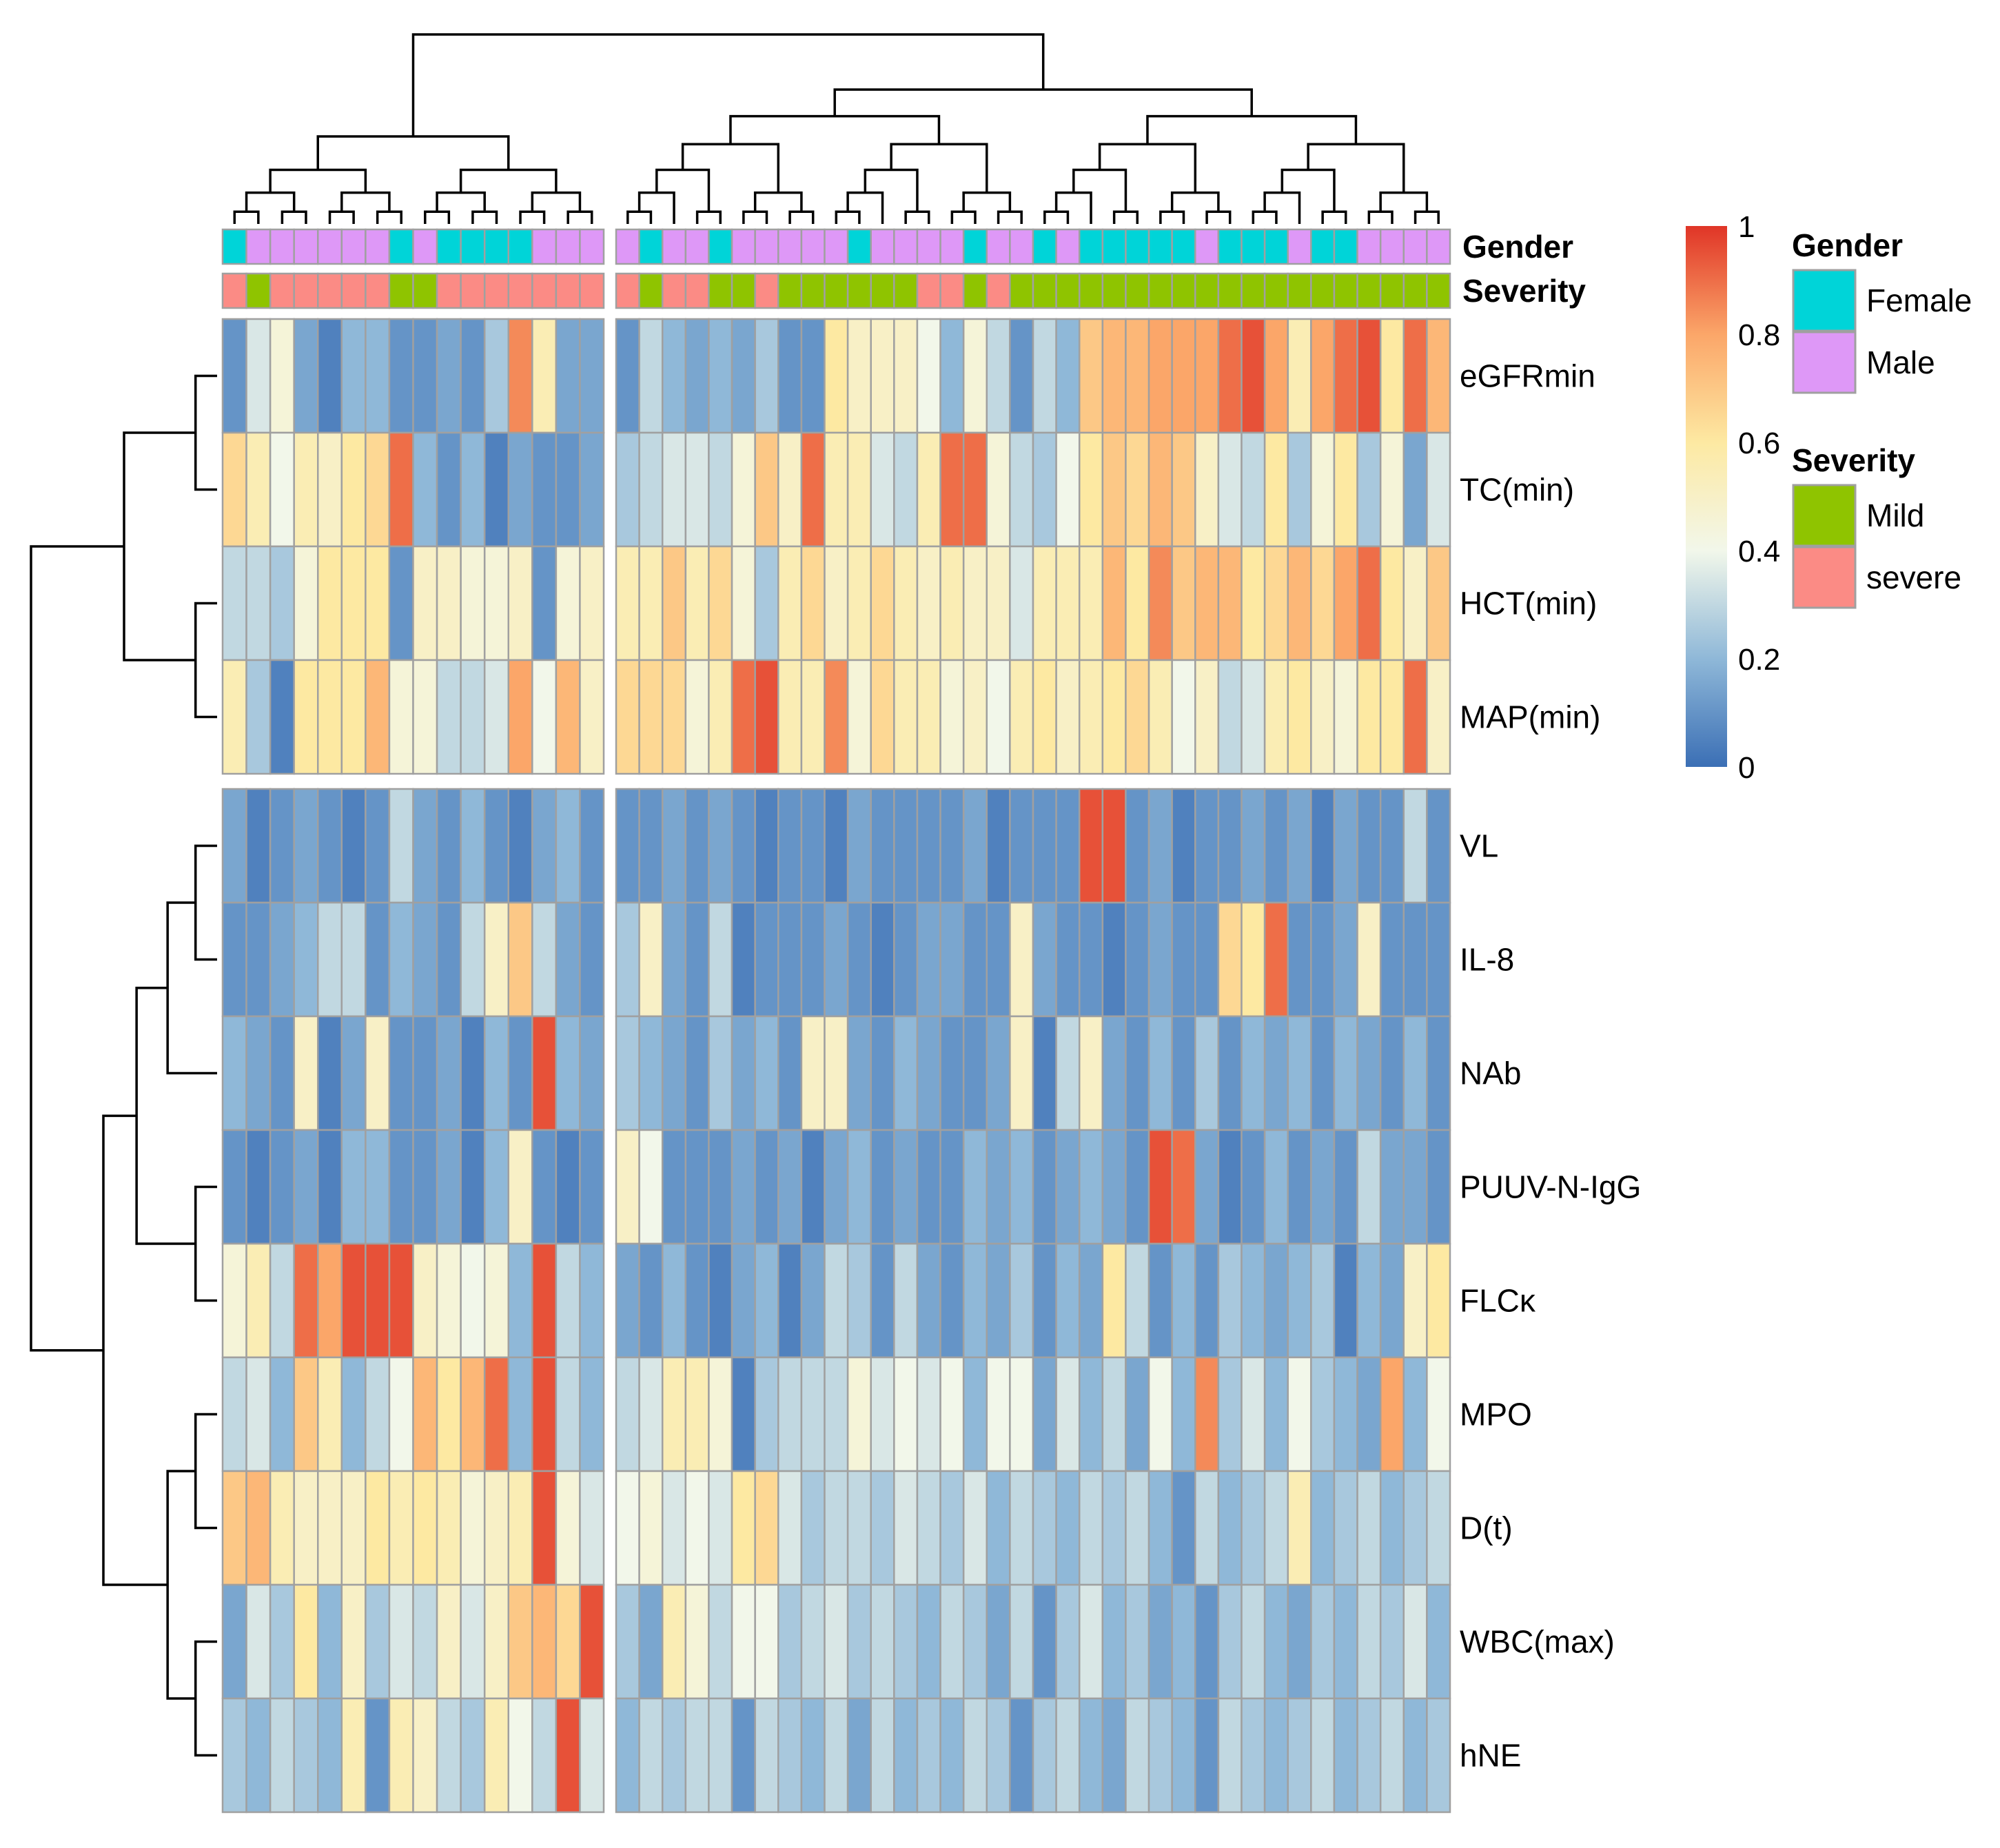 The width and height of the screenshot is (2000, 1848). What do you see at coordinates (1498, 1301) in the screenshot?
I see `row-label: FLCκ` at bounding box center [1498, 1301].